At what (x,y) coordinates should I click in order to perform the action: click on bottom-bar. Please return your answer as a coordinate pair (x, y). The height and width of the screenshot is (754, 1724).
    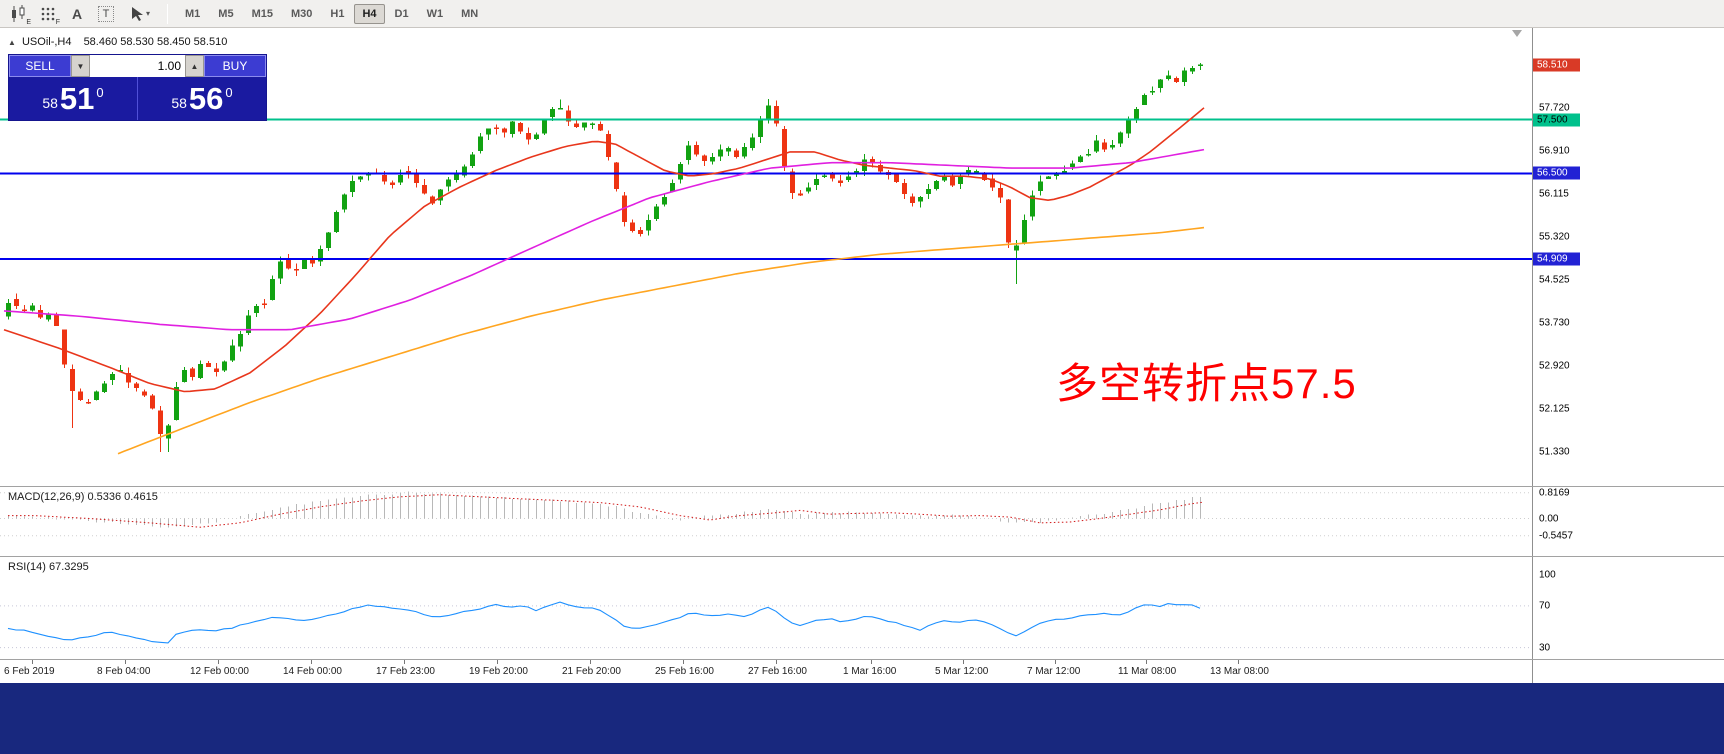
    Looking at the image, I should click on (862, 718).